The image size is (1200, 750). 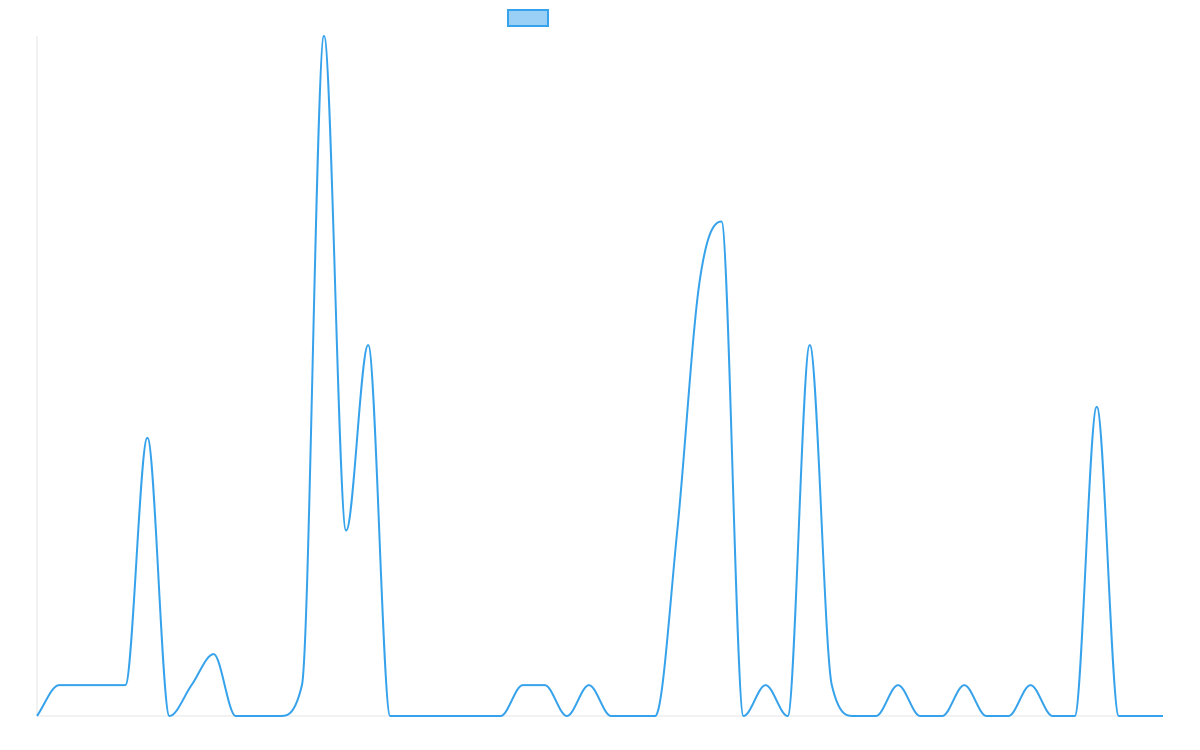 I want to click on legend-color-box, so click(x=528, y=18).